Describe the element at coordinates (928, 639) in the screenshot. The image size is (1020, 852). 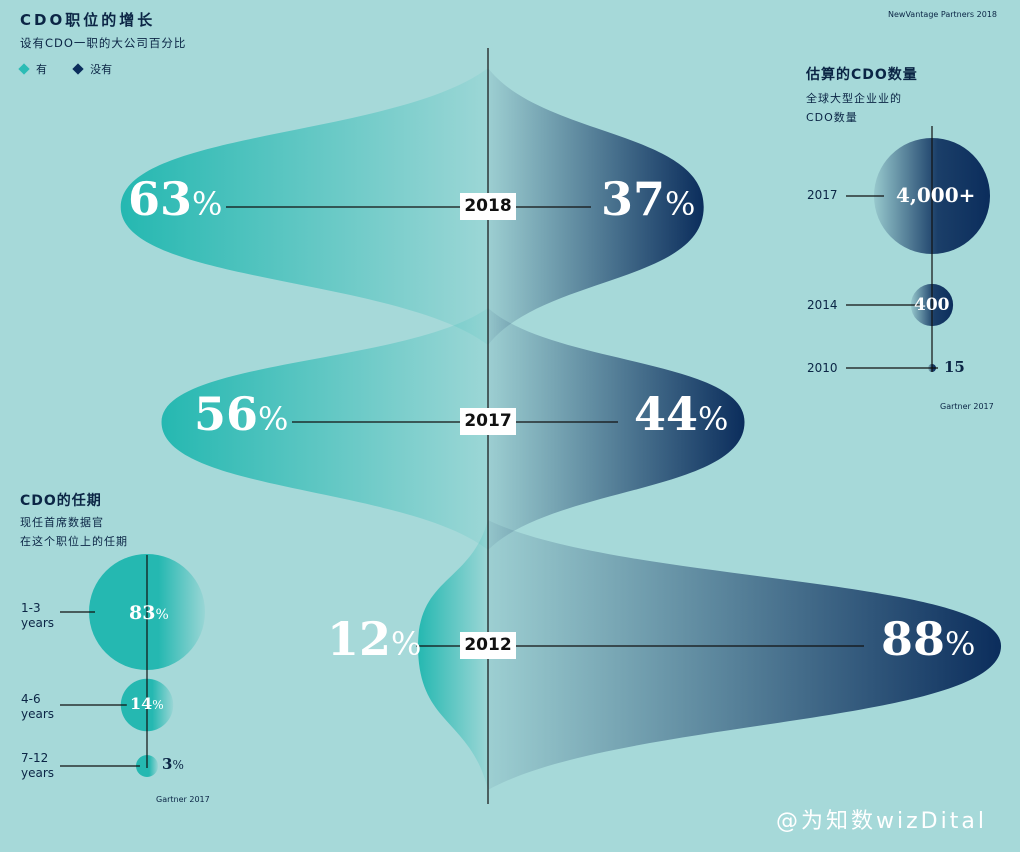
I see `data-label-no-2012: 88%` at that location.